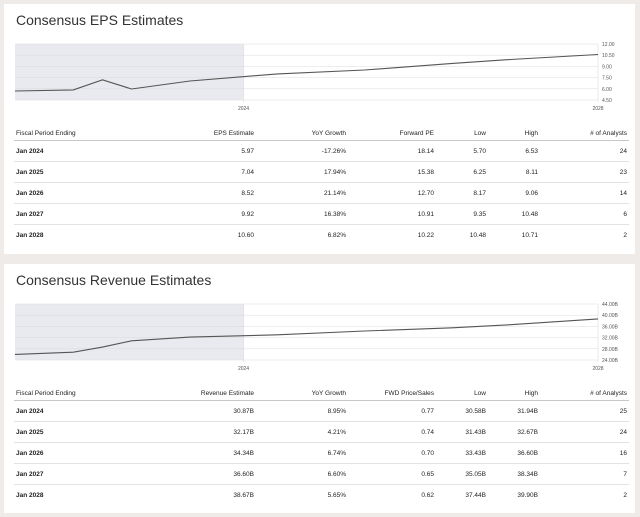 This screenshot has width=640, height=517. Describe the element at coordinates (607, 90) in the screenshot. I see `eps-y-tick-label: 6.00` at that location.